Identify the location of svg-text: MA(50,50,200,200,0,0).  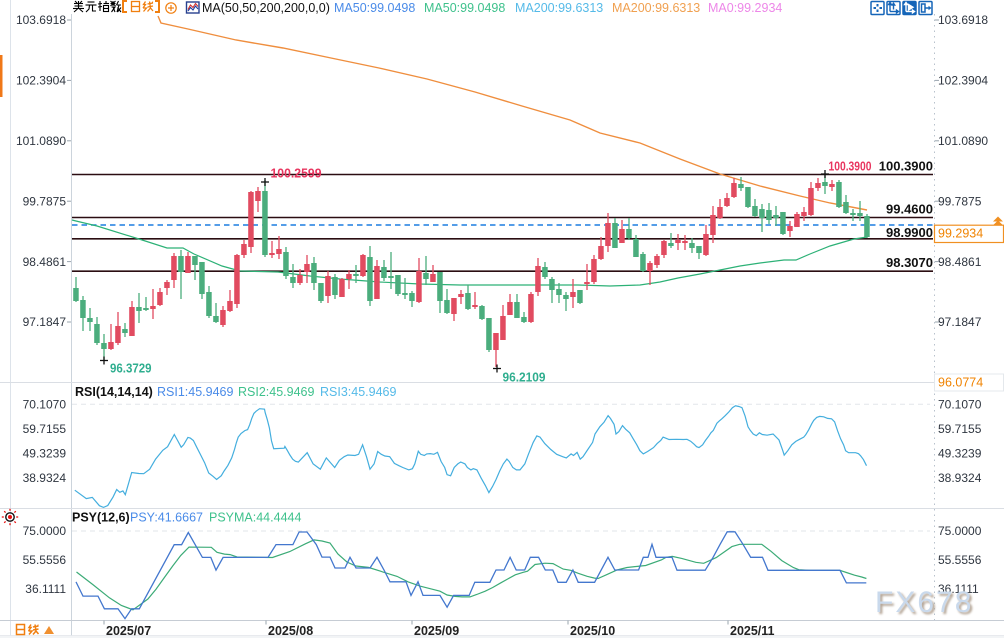
(266, 8).